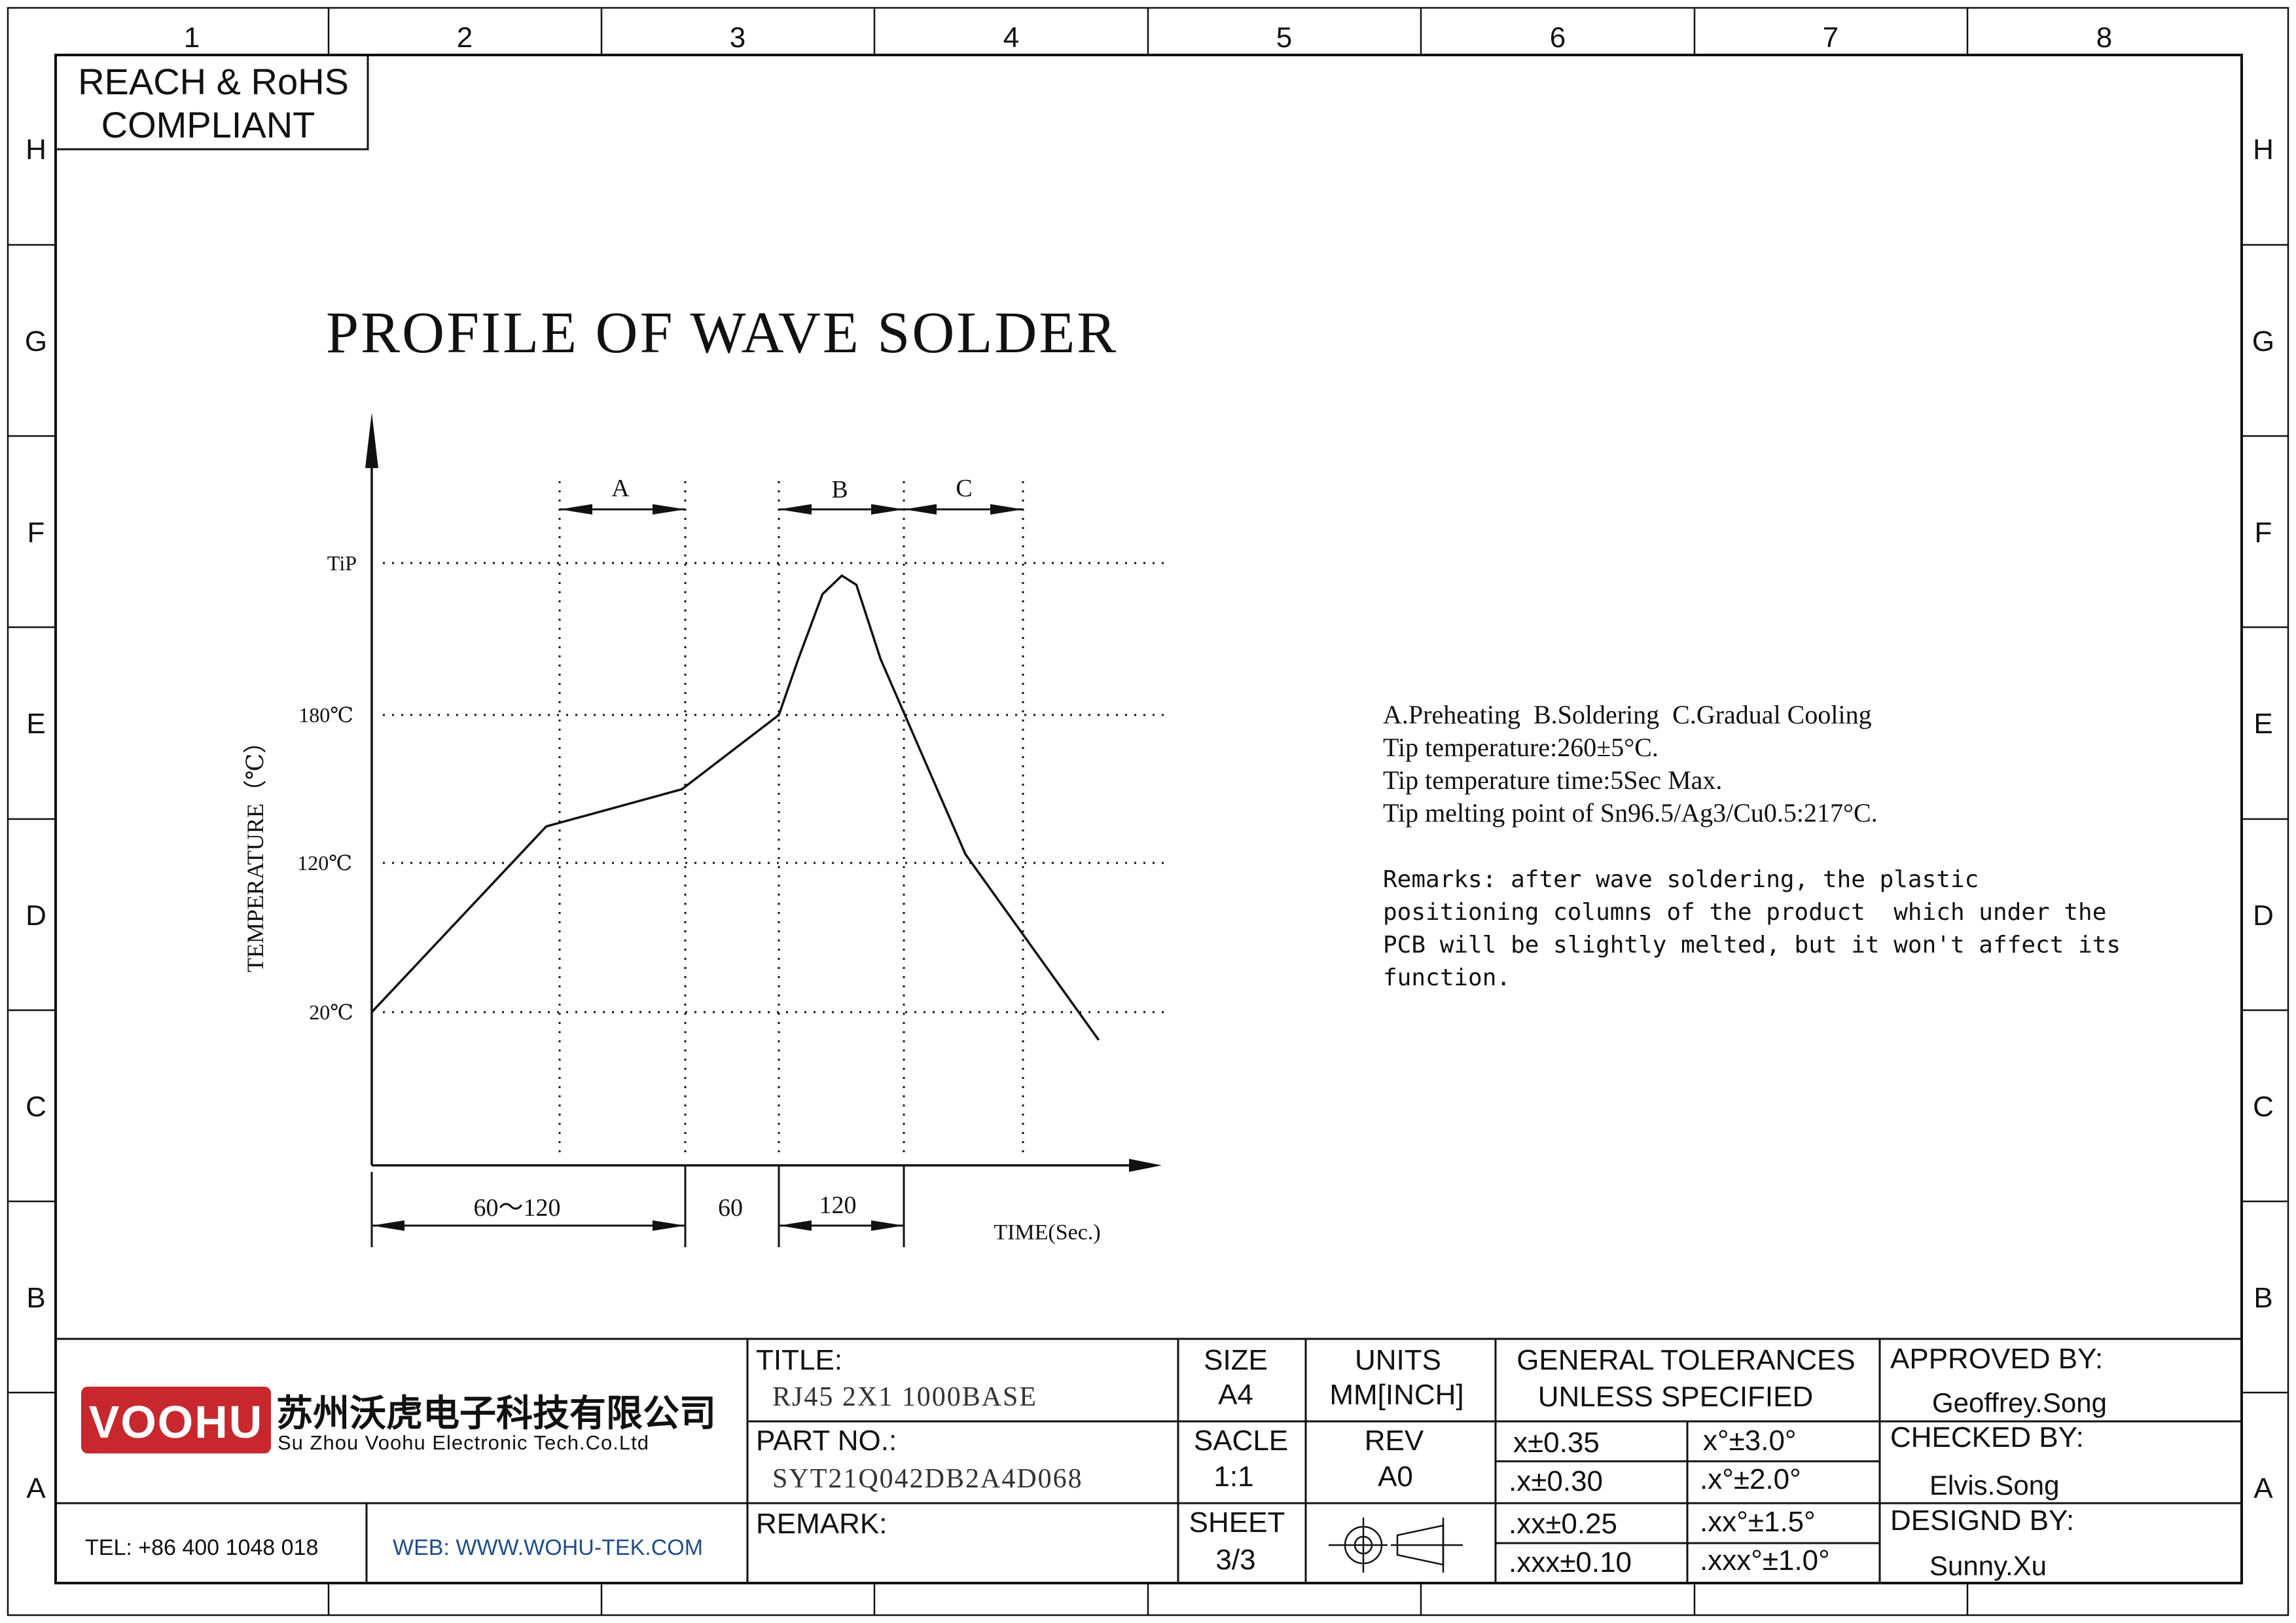 The height and width of the screenshot is (1623, 2296). Describe the element at coordinates (1233, 1477) in the screenshot. I see `scale-value: 1:1` at that location.